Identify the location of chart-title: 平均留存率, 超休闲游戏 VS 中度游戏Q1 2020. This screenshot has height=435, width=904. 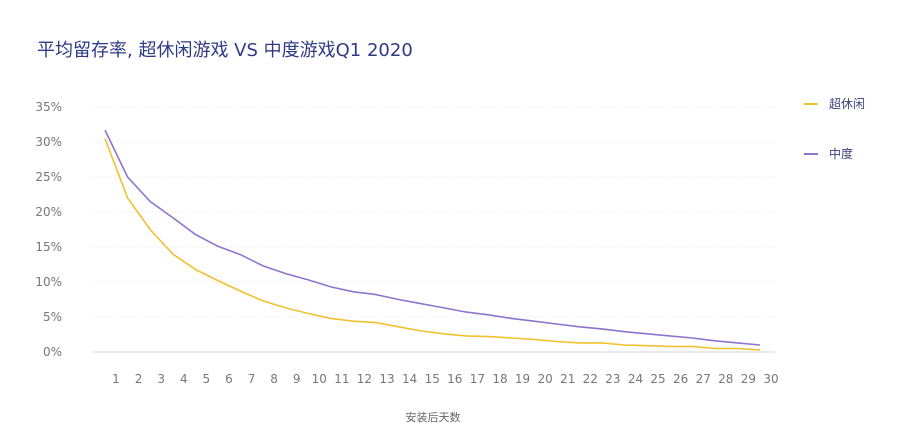
(225, 50).